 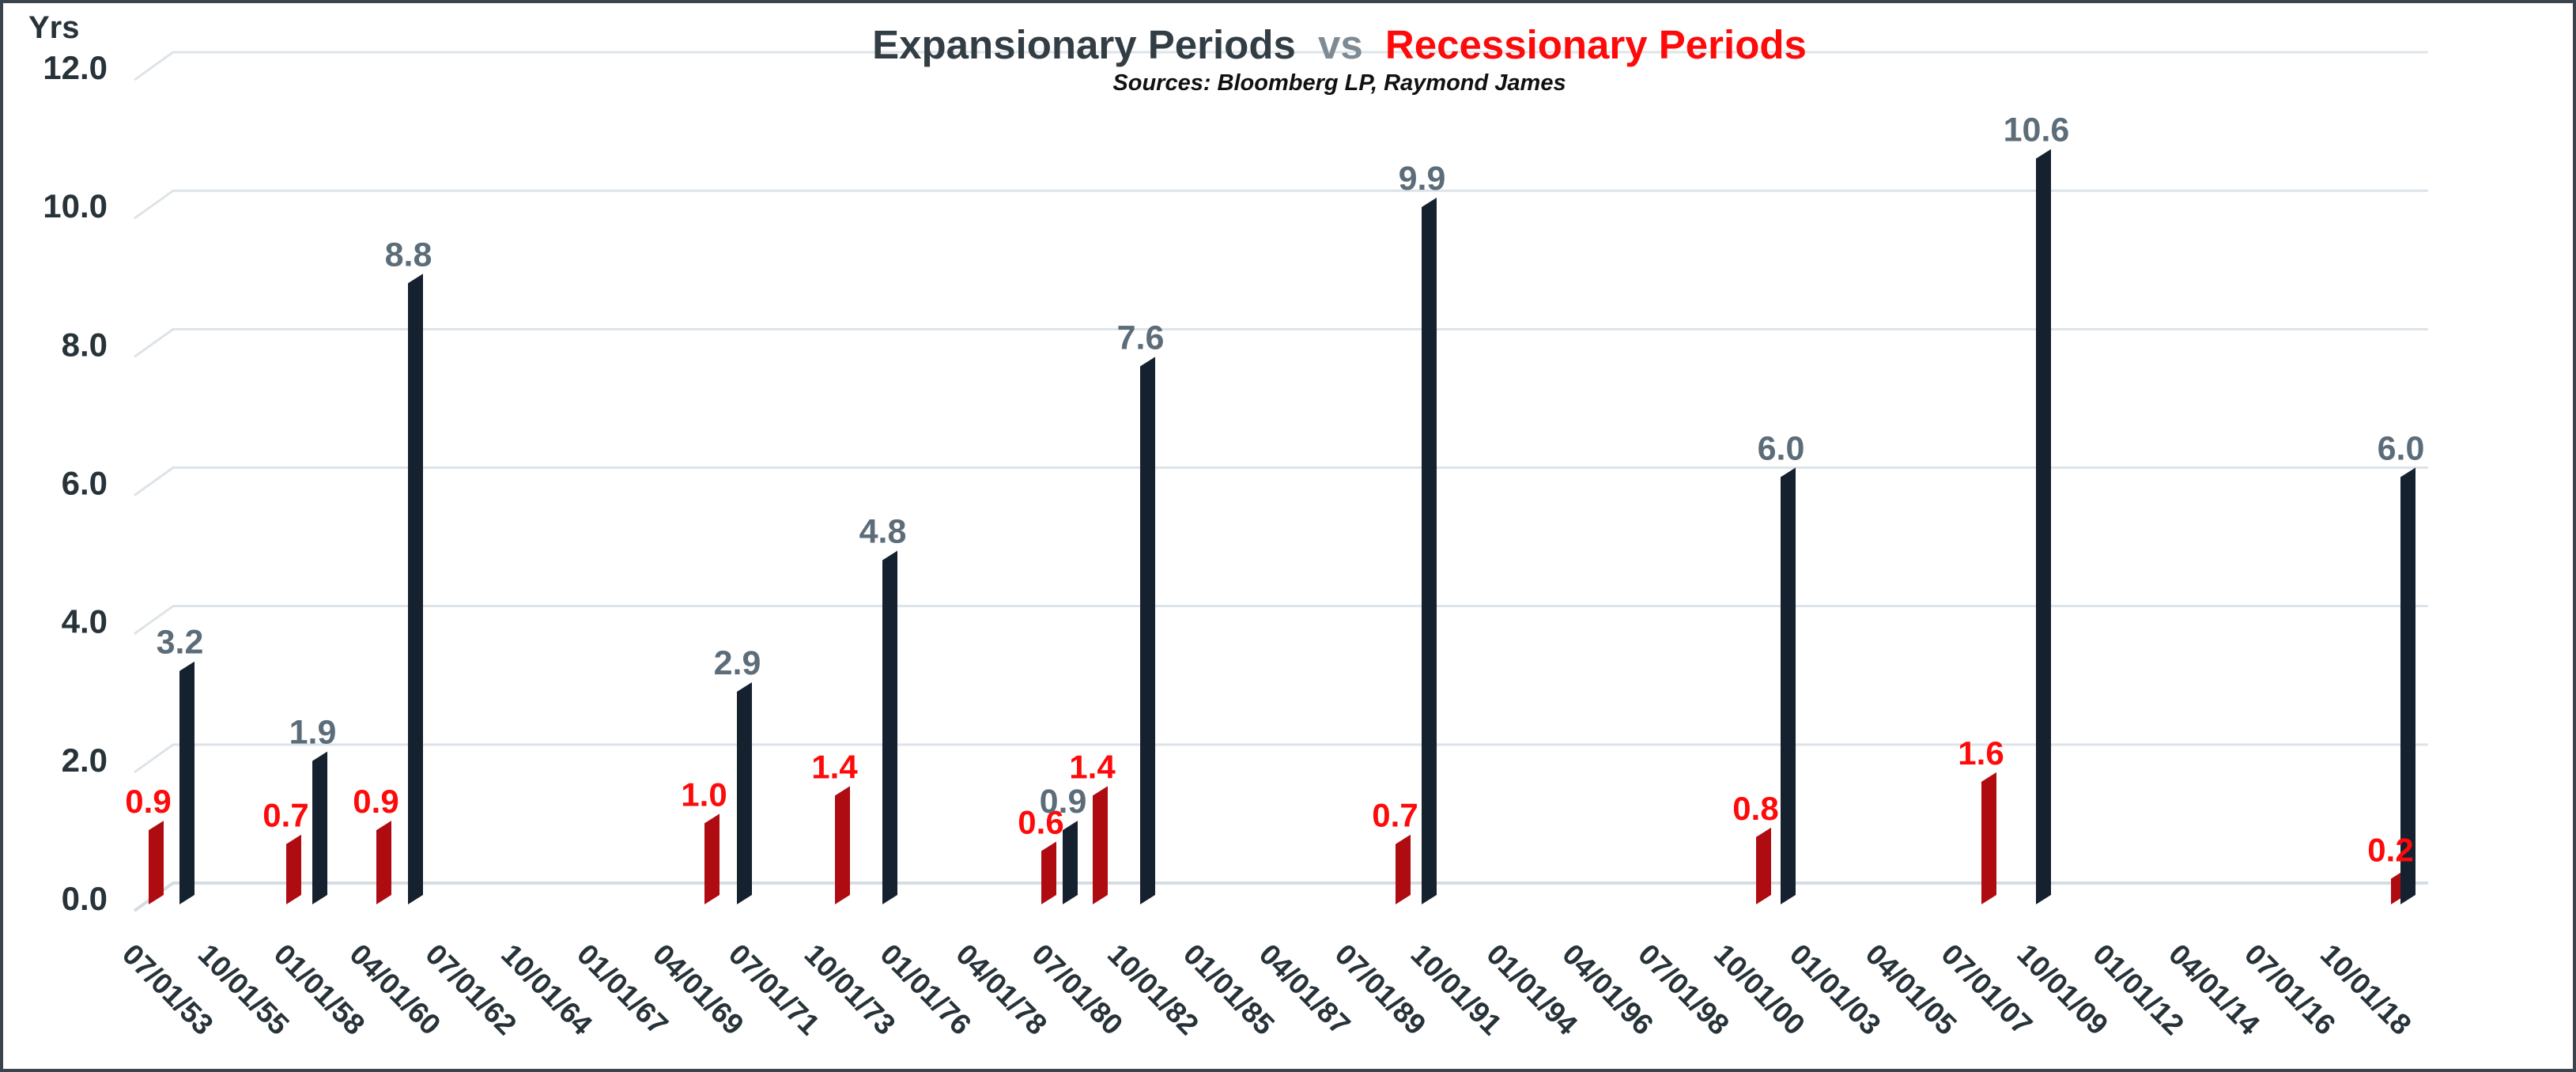 I want to click on expansion-value-label: 0.9, so click(x=1063, y=802).